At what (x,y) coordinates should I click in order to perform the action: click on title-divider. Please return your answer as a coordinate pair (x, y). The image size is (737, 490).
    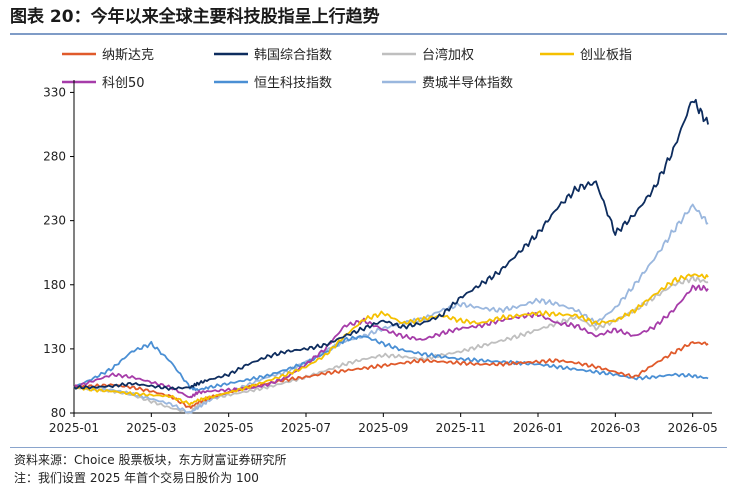
    Looking at the image, I should click on (368, 34).